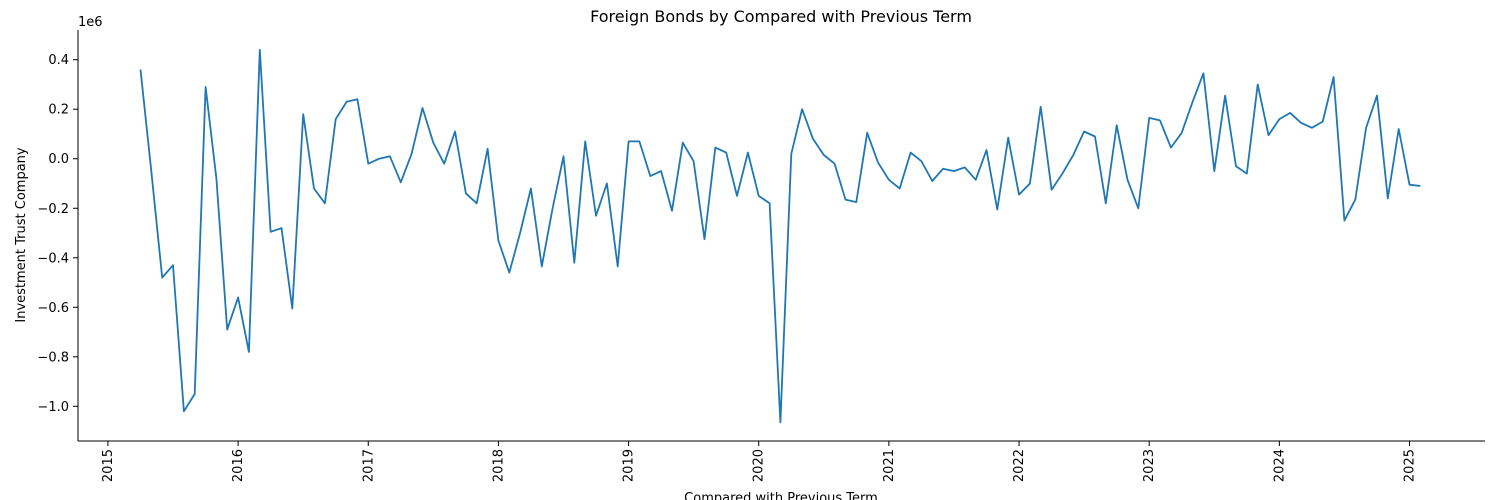 Image resolution: width=1500 pixels, height=500 pixels. What do you see at coordinates (498, 465) in the screenshot?
I see `x-tick-label: 2018` at bounding box center [498, 465].